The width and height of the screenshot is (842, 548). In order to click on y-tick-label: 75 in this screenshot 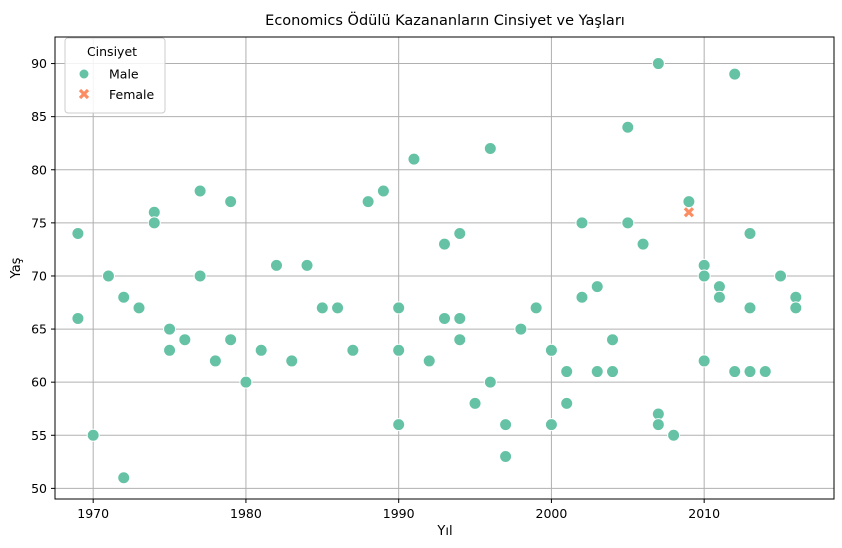, I will do `click(39, 222)`.